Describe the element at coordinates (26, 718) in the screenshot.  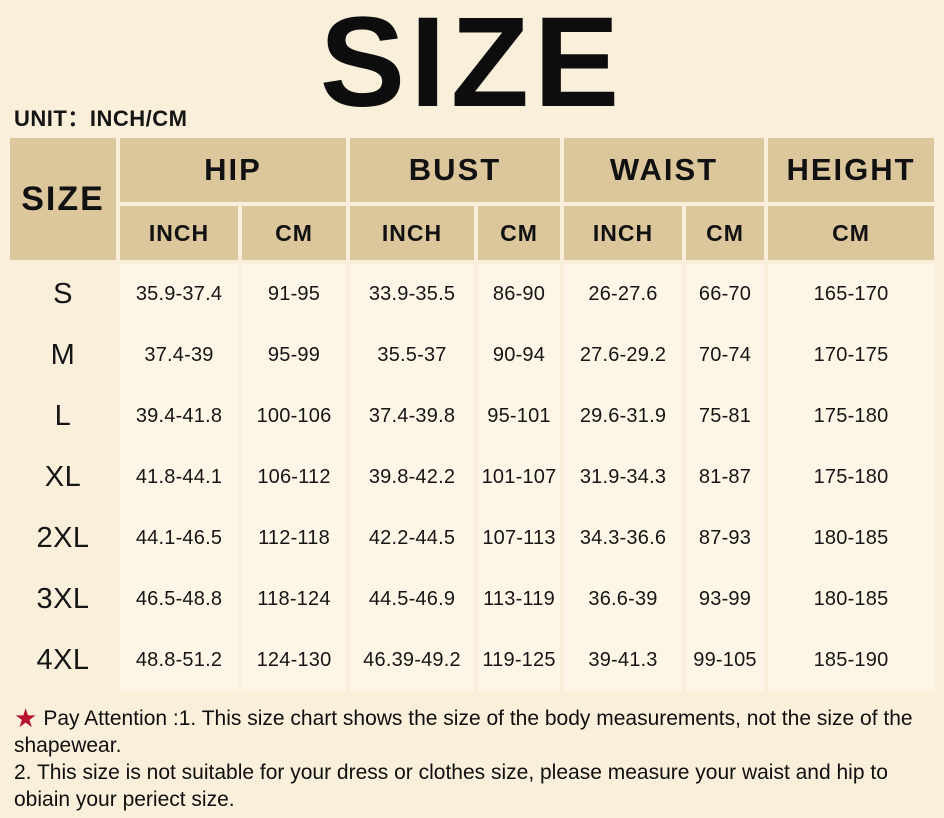
I see `star-icon: ★` at that location.